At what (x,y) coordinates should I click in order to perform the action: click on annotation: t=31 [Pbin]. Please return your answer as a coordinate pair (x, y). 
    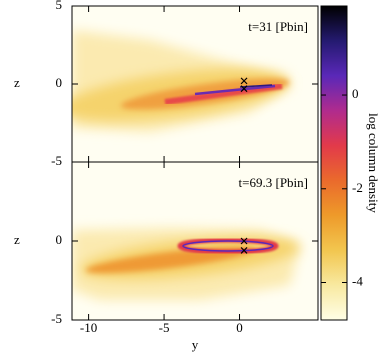
    Looking at the image, I should click on (278, 26).